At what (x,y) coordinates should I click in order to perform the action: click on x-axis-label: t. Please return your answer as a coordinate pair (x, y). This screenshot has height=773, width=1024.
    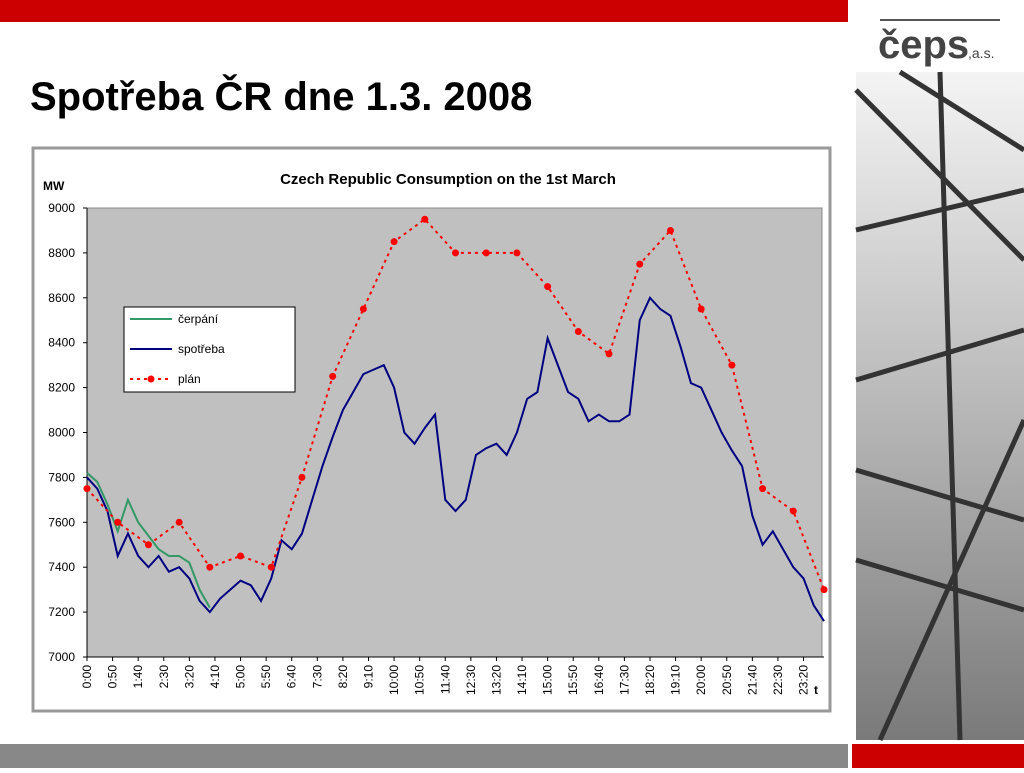
    Looking at the image, I should click on (816, 690).